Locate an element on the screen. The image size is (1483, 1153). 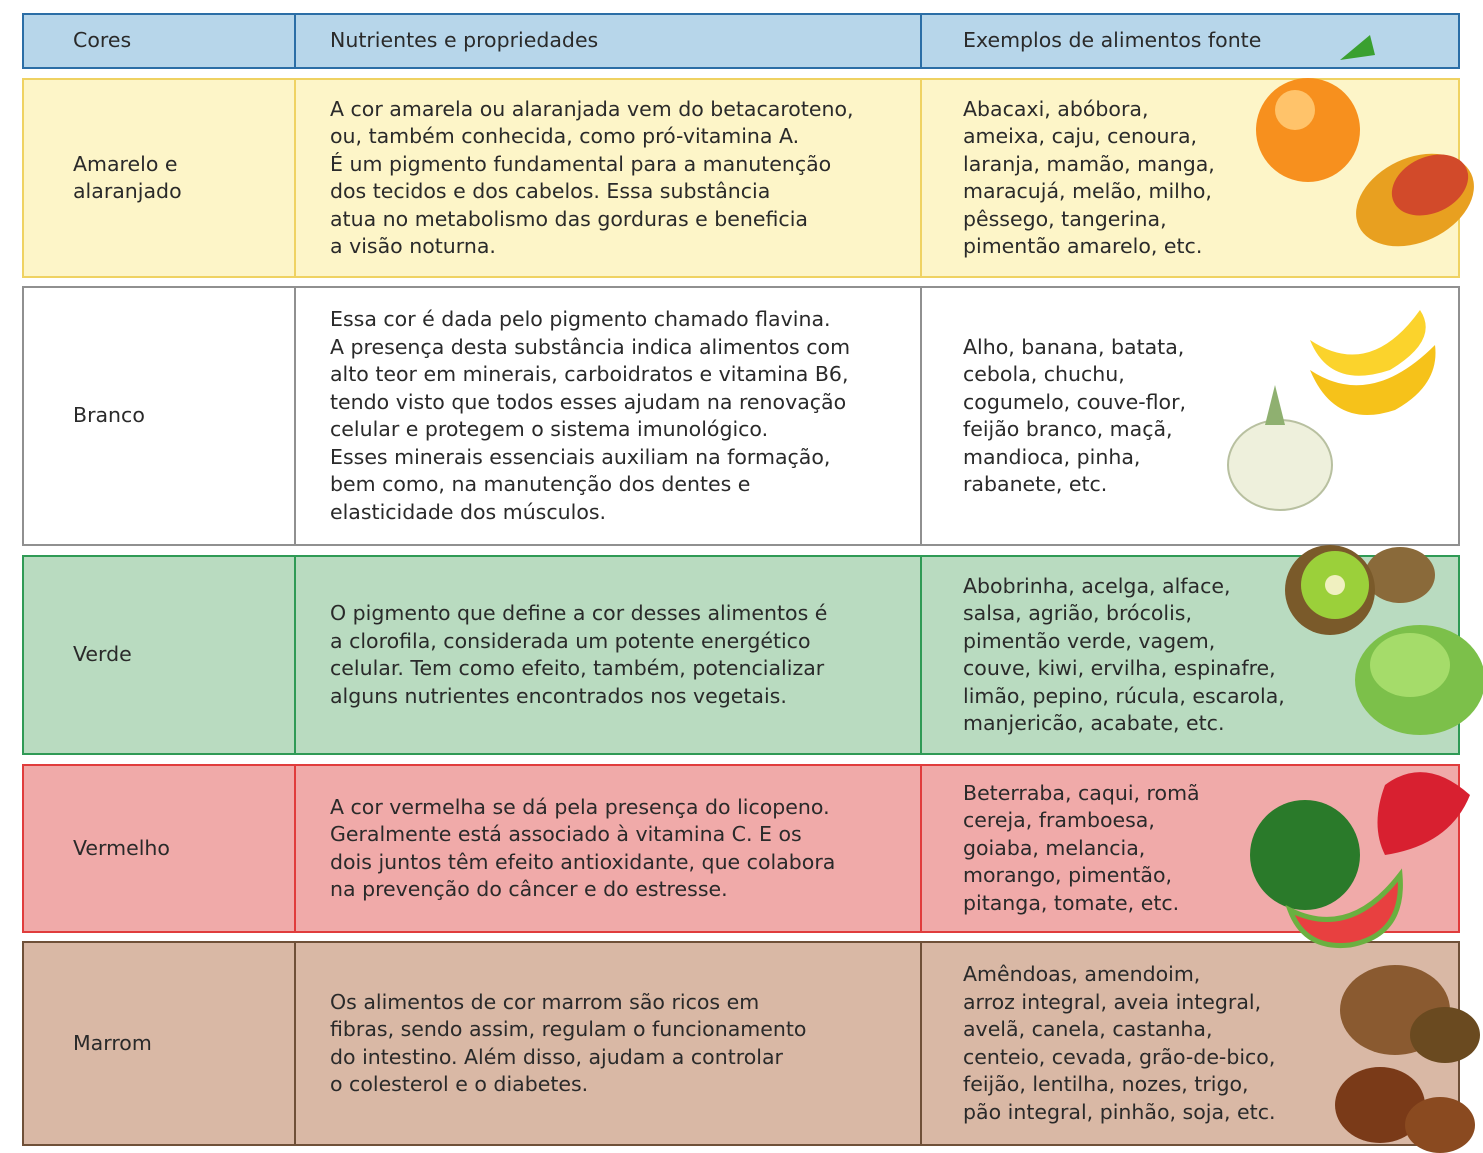
cell-line: centeio, cevada, grão-de-bico, is located at coordinates (1119, 1056).